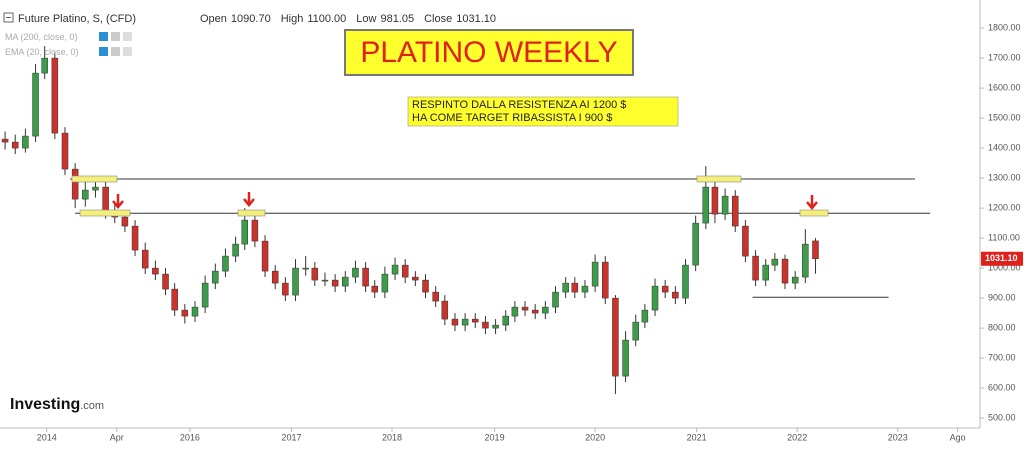 Image resolution: width=1024 pixels, height=450 pixels. What do you see at coordinates (366, 19) in the screenshot?
I see `info-label: Low` at bounding box center [366, 19].